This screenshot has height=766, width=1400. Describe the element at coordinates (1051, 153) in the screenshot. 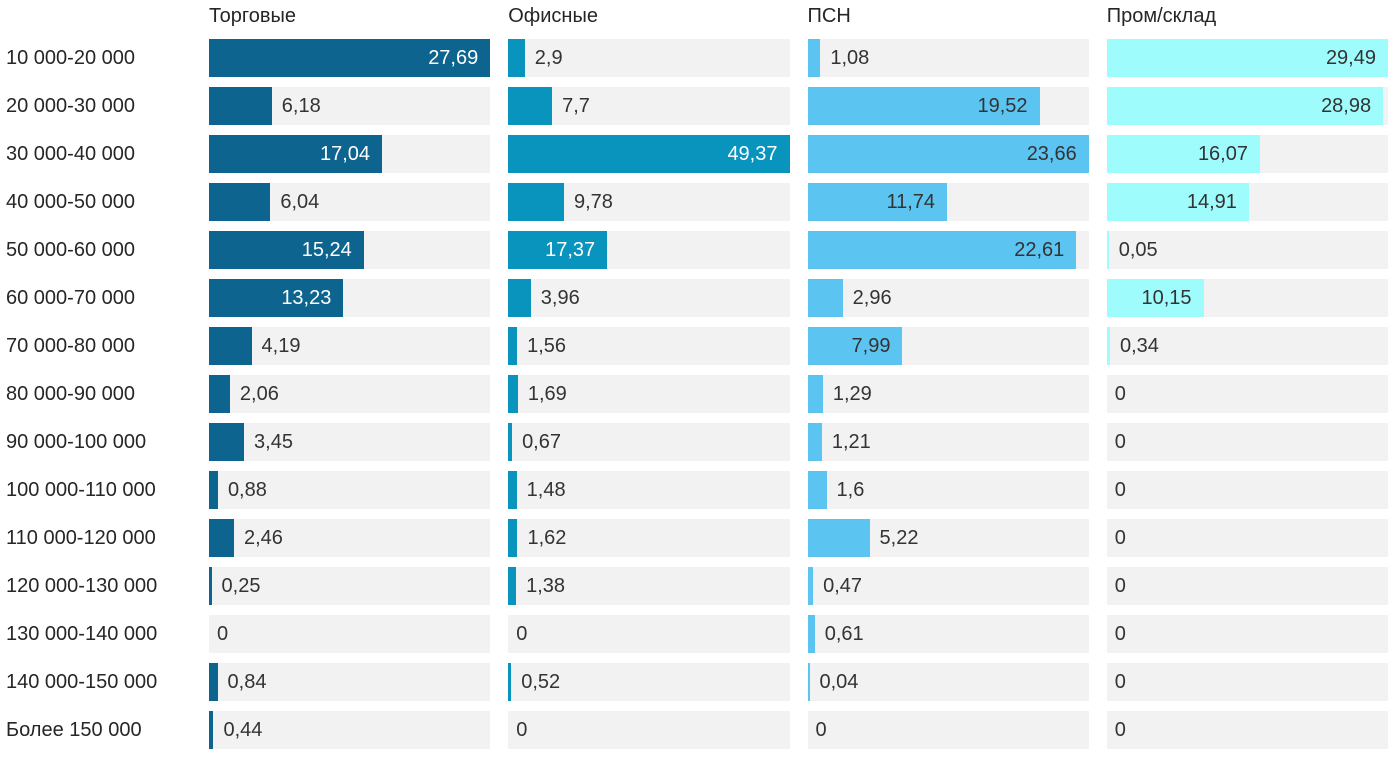

I see `bar-value-label: 23,66` at that location.